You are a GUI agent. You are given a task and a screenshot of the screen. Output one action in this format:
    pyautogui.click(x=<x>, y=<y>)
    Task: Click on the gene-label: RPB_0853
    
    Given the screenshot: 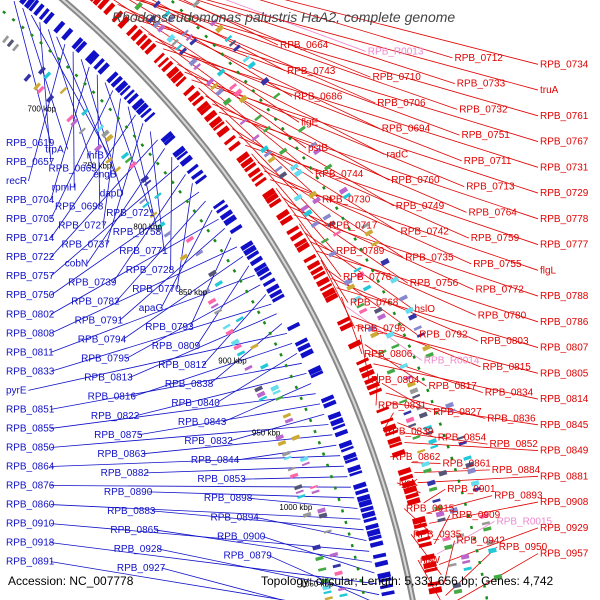 What is the action you would take?
    pyautogui.click(x=221, y=479)
    